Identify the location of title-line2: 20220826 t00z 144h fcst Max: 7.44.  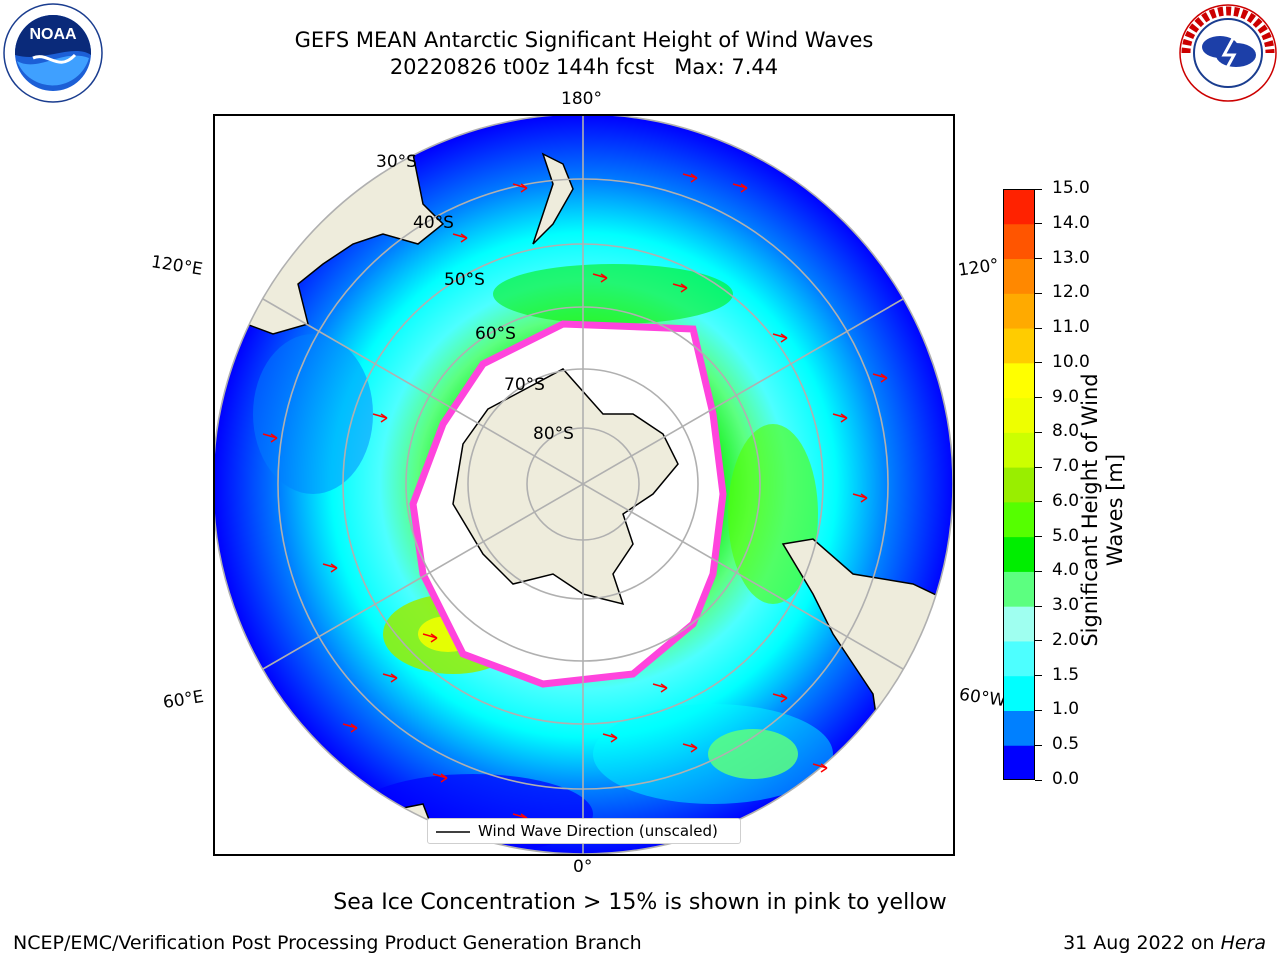
(584, 67).